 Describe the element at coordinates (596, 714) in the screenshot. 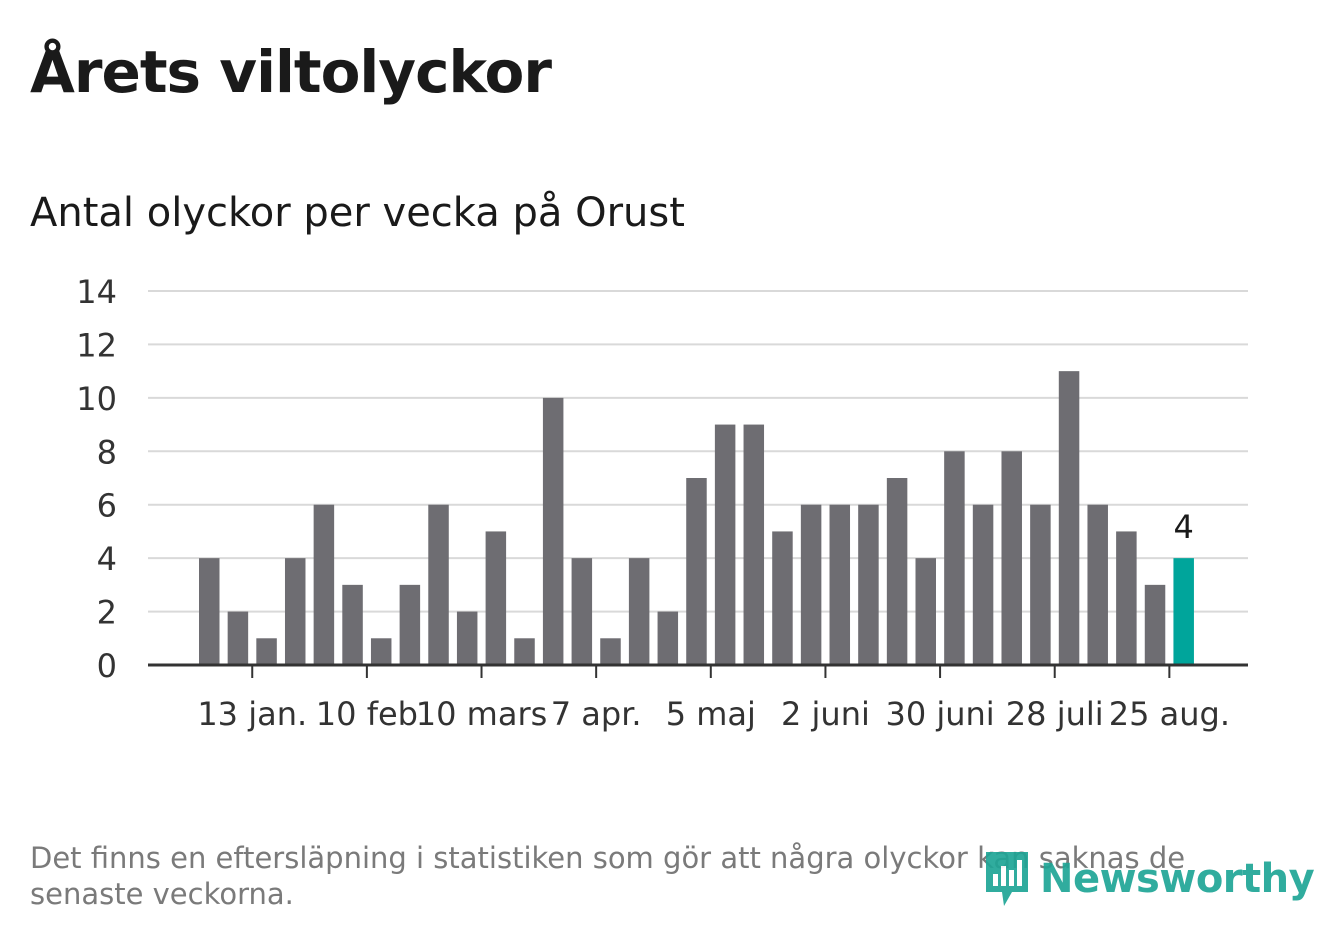

I see `x-tick-label: 7 apr.` at that location.